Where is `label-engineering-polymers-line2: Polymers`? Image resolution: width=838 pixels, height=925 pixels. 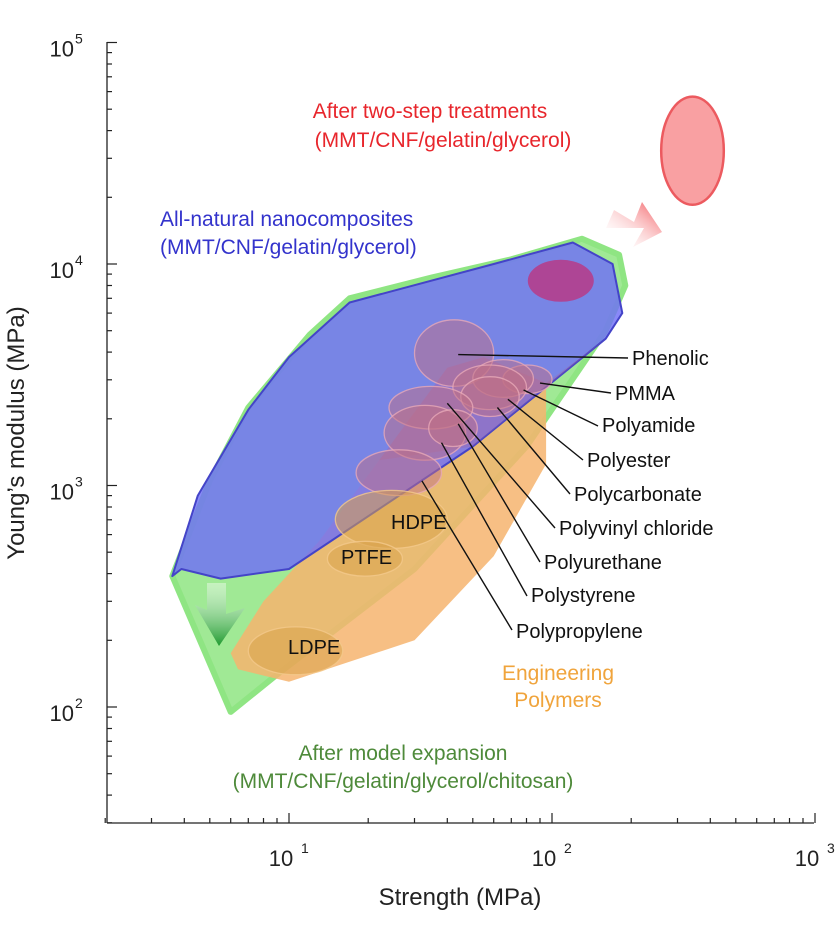
label-engineering-polymers-line2: Polymers is located at coordinates (558, 700).